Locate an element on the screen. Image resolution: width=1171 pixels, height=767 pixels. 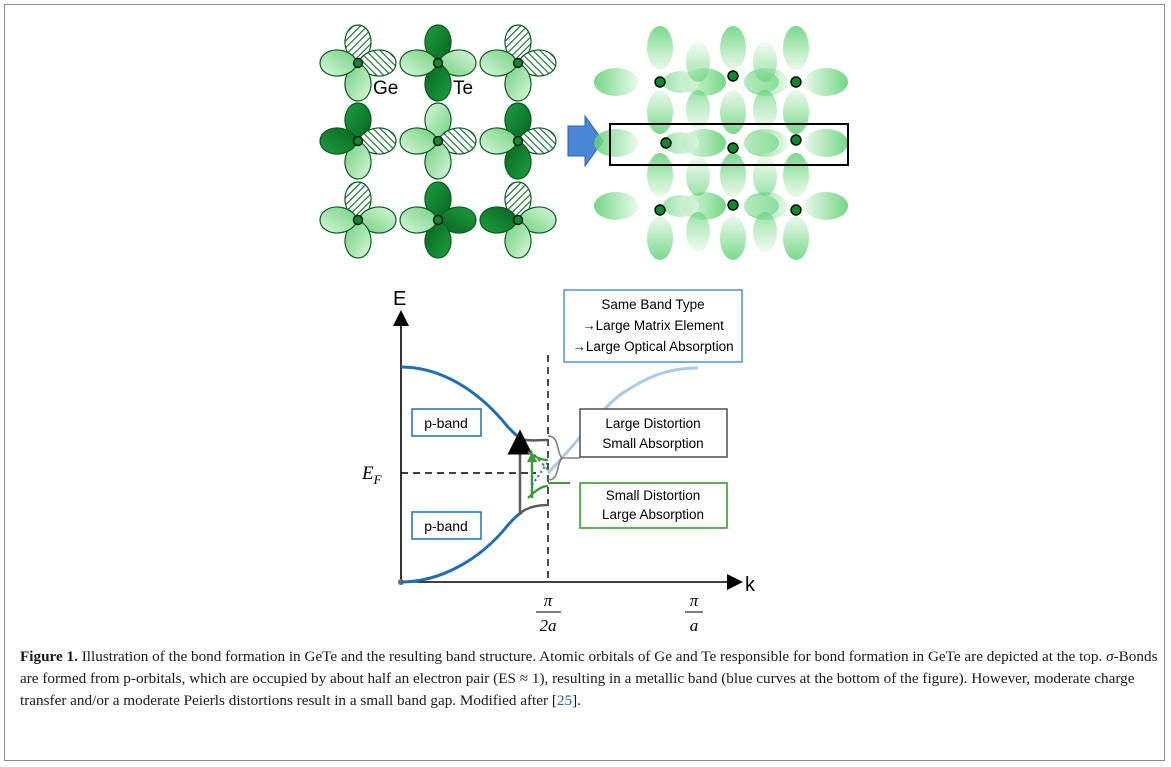
small-gap-arrow-head is located at coordinates (532, 457).